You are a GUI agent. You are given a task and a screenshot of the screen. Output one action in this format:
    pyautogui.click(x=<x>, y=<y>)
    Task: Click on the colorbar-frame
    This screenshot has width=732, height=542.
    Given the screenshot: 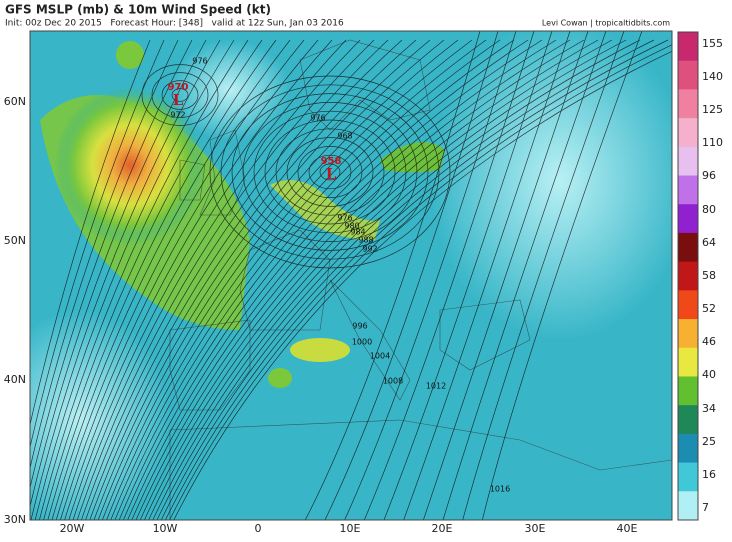 What is the action you would take?
    pyautogui.click(x=688, y=276)
    